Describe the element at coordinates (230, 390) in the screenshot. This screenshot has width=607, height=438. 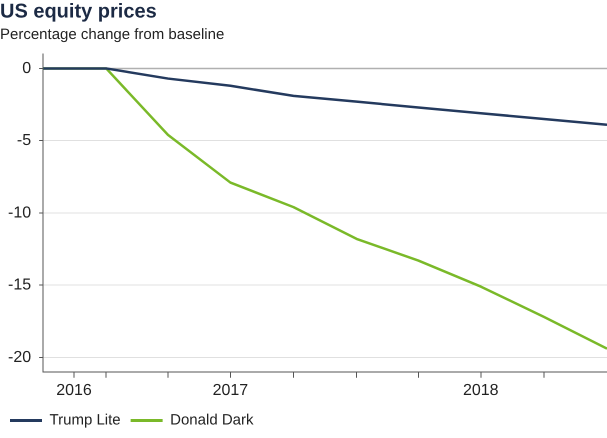
I see `x-tick-label: 2017` at that location.